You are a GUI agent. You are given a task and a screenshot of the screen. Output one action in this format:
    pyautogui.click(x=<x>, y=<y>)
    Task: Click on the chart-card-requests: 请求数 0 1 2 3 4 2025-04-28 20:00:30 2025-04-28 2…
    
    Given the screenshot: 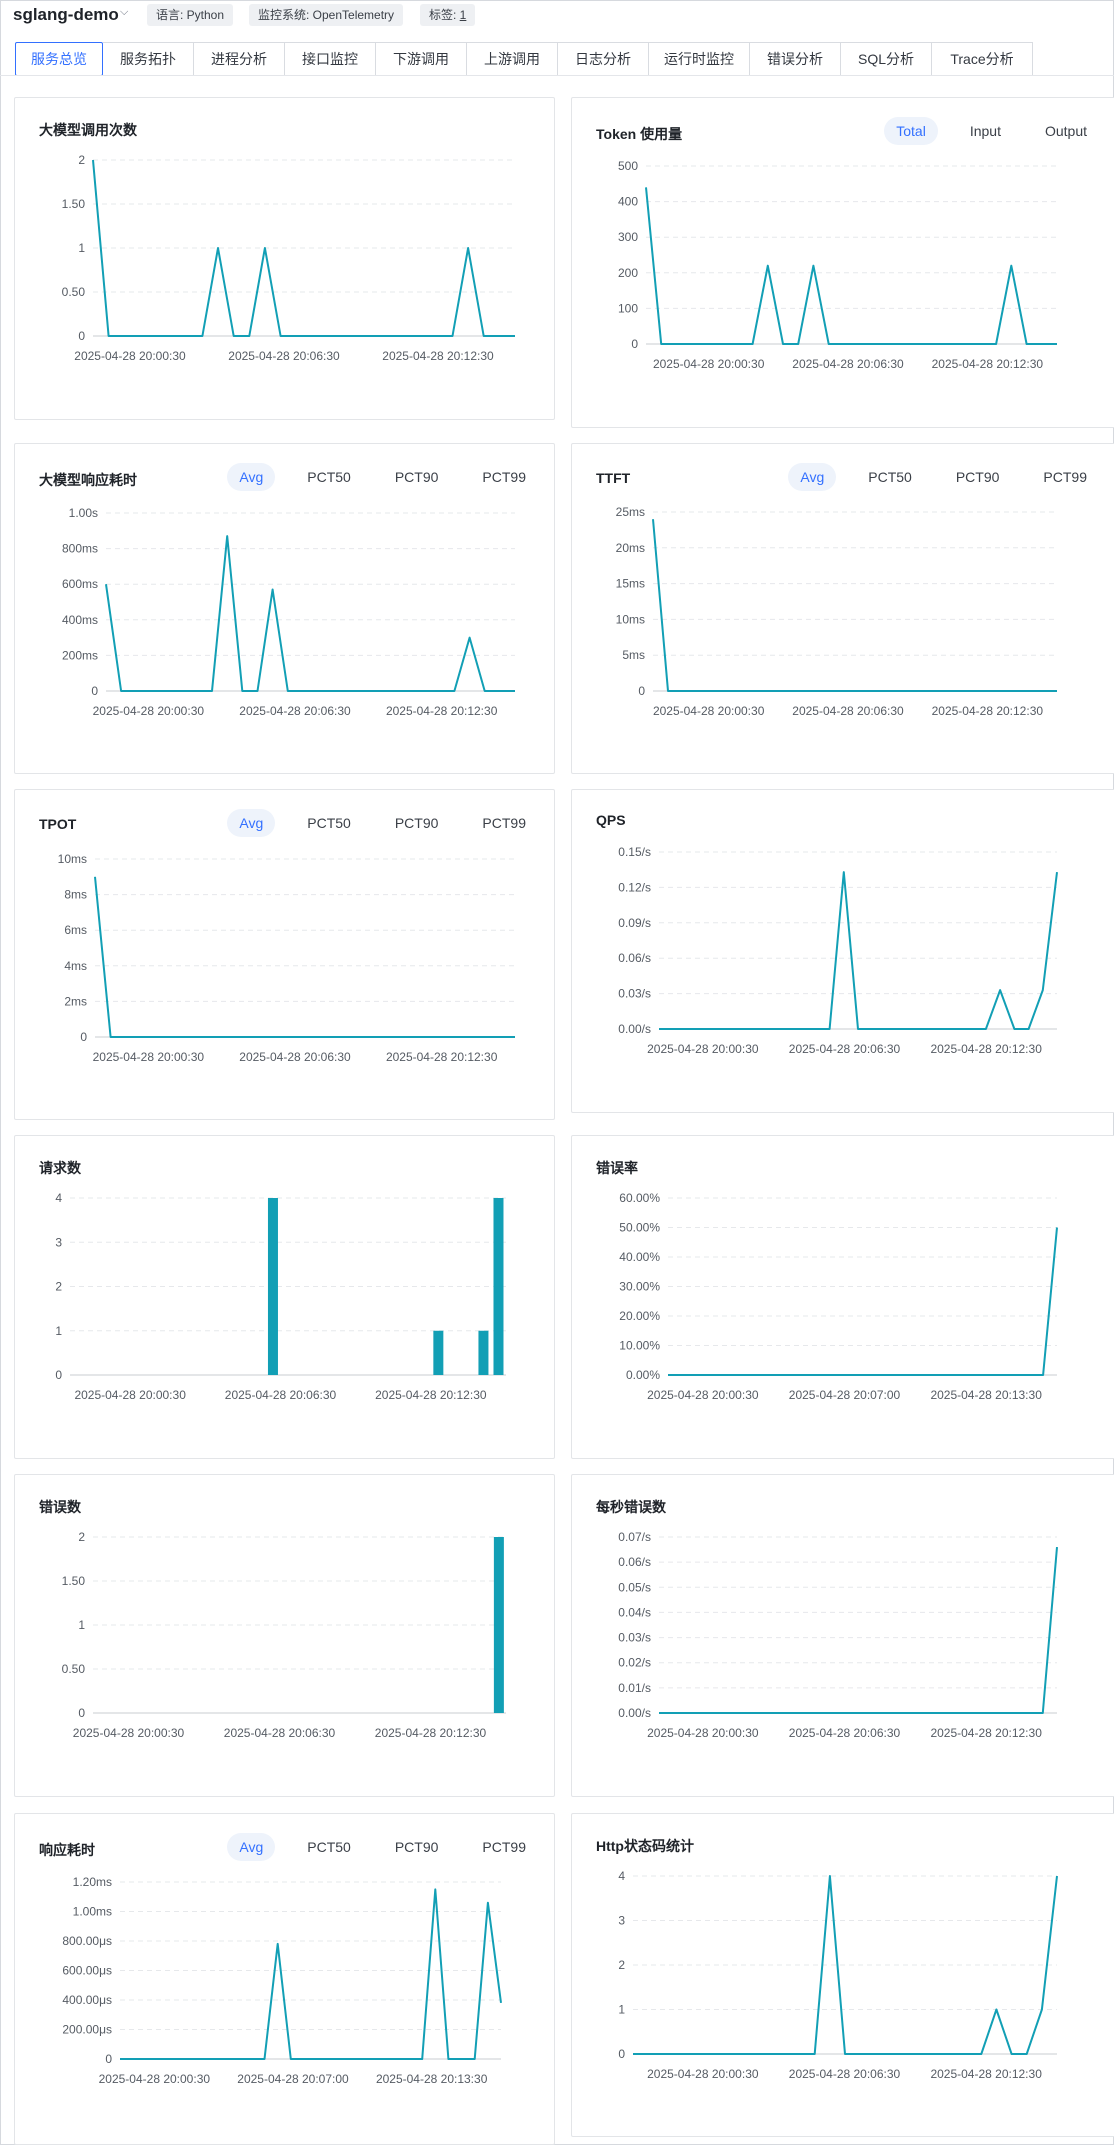 What is the action you would take?
    pyautogui.click(x=284, y=1297)
    